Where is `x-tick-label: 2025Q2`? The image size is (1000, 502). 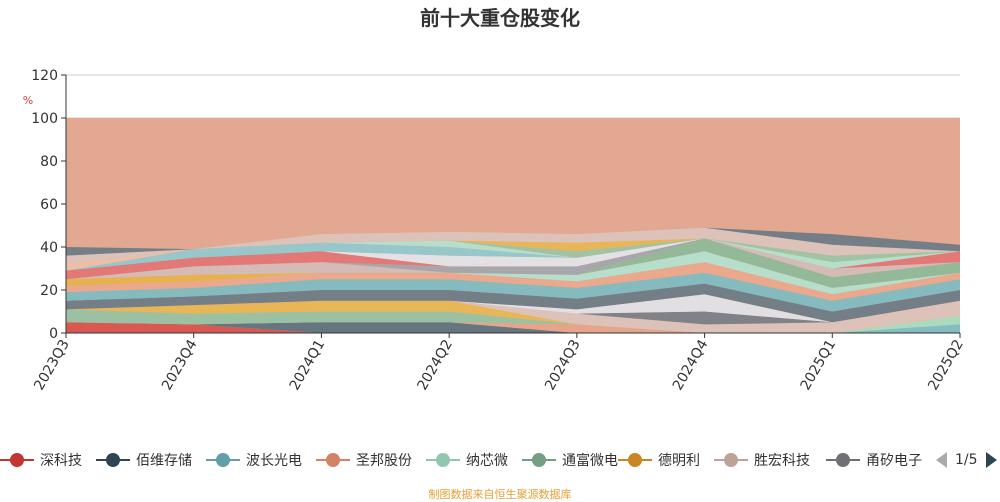 x-tick-label: 2025Q2 is located at coordinates (946, 365).